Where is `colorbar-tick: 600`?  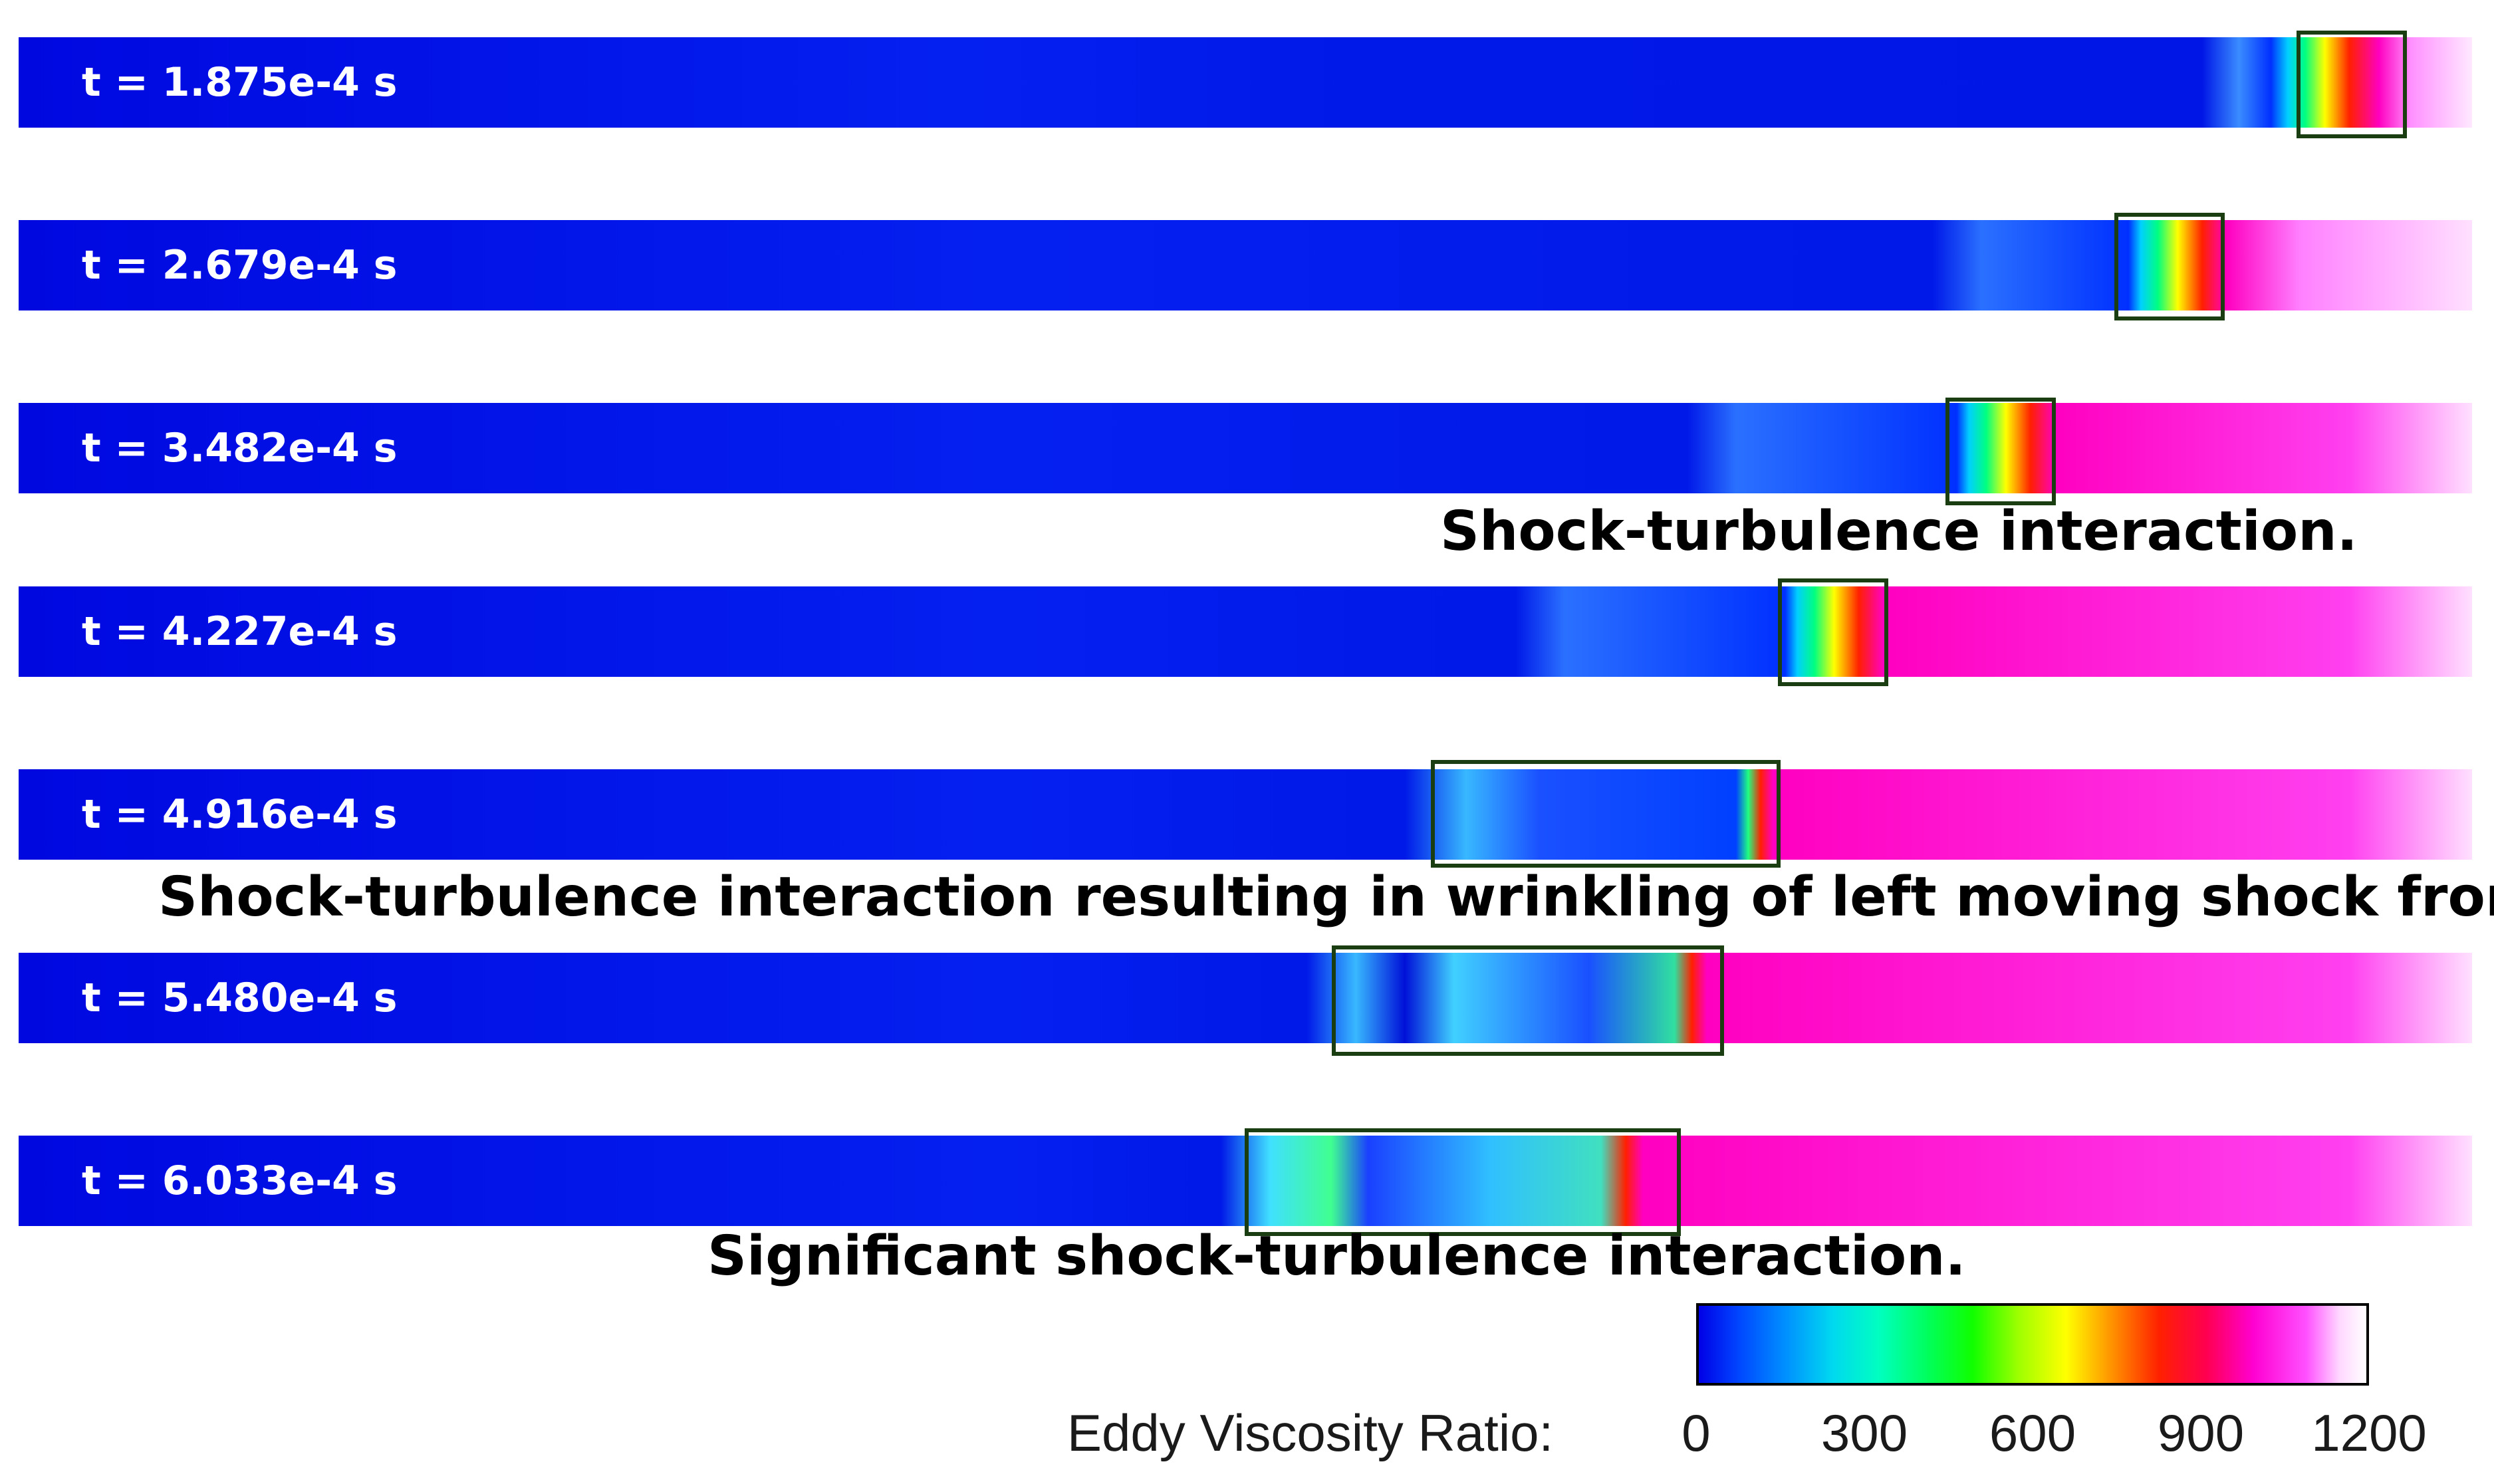 colorbar-tick: 600 is located at coordinates (2032, 1433).